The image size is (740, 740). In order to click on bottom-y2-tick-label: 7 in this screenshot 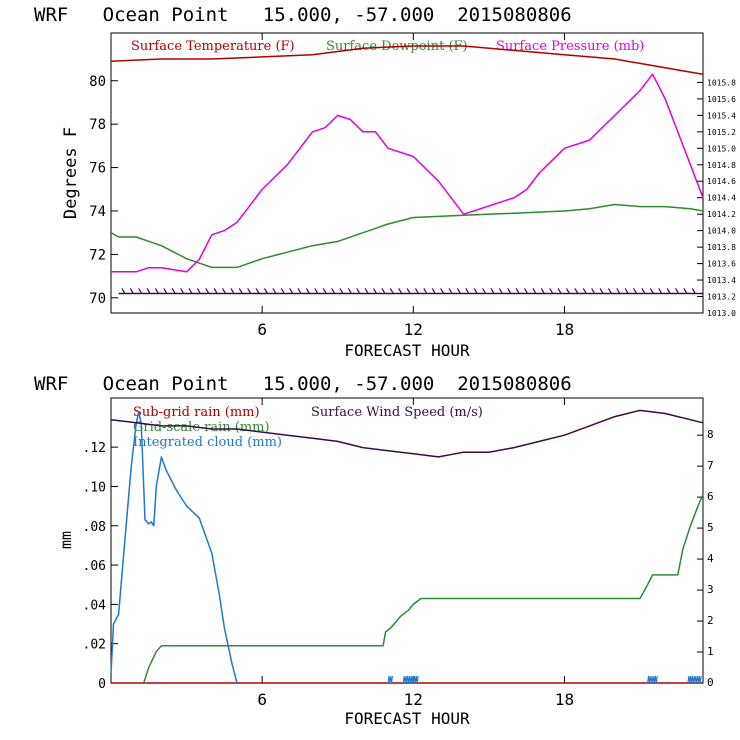, I will do `click(710, 465)`.